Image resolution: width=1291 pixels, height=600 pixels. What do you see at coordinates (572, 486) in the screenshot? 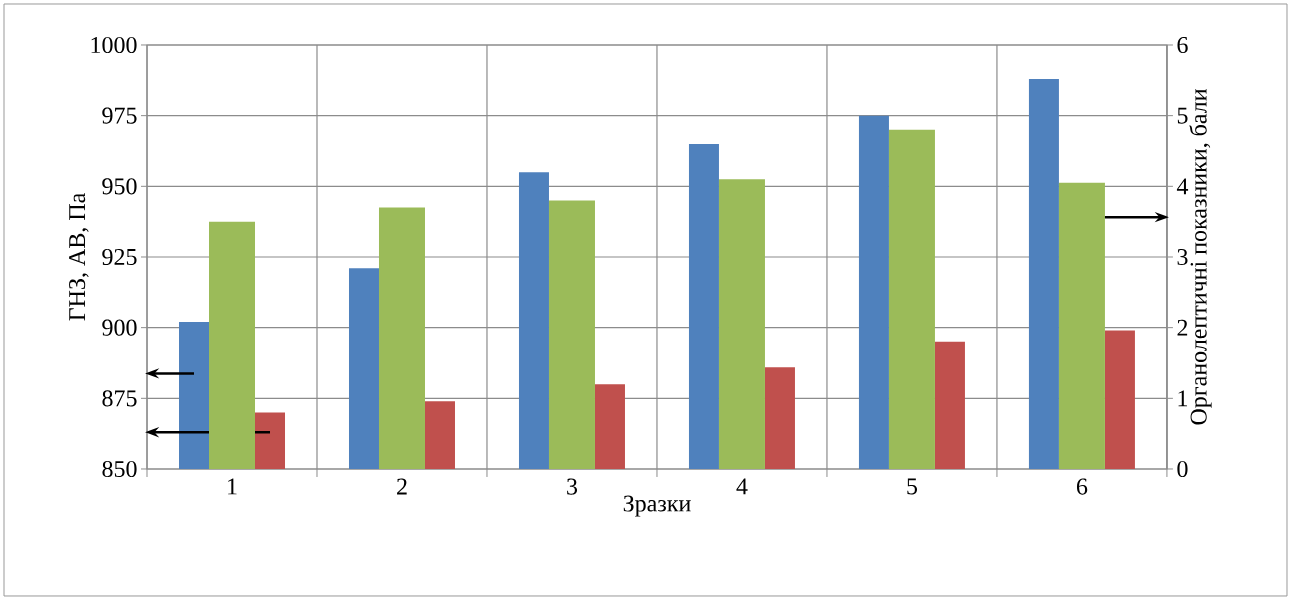
I see `x-tick-label: 3` at bounding box center [572, 486].